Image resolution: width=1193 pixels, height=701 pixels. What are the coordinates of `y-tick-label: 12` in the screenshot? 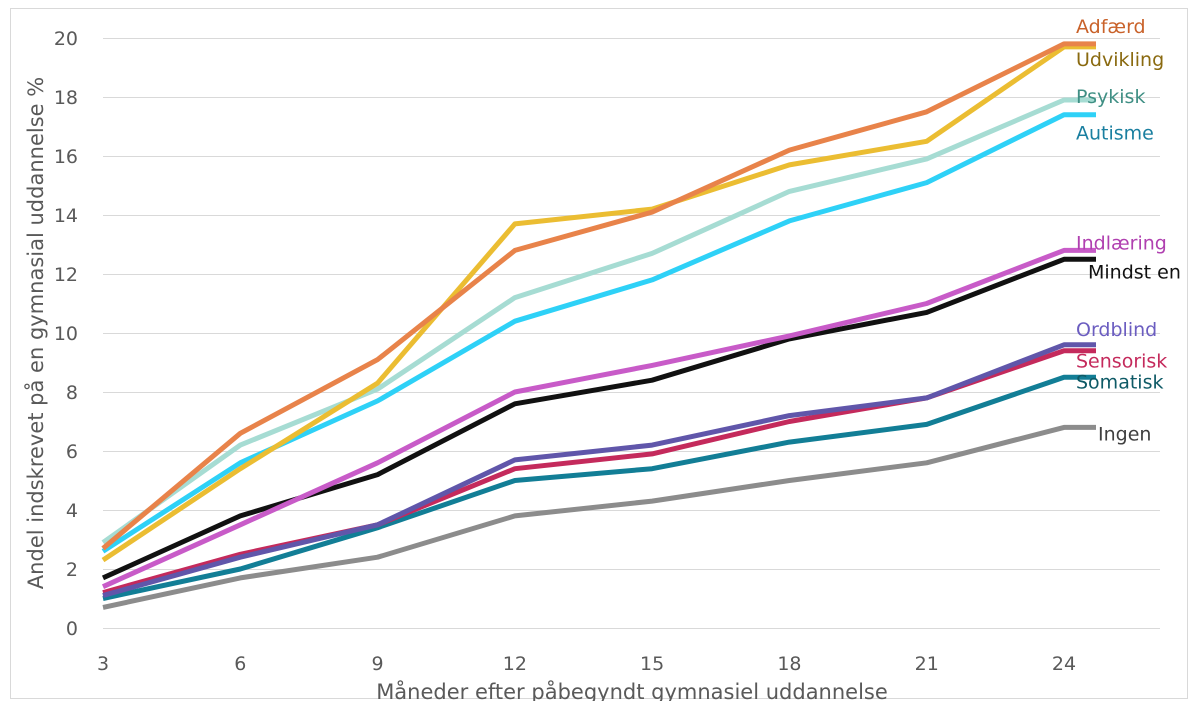 It's located at (66, 275).